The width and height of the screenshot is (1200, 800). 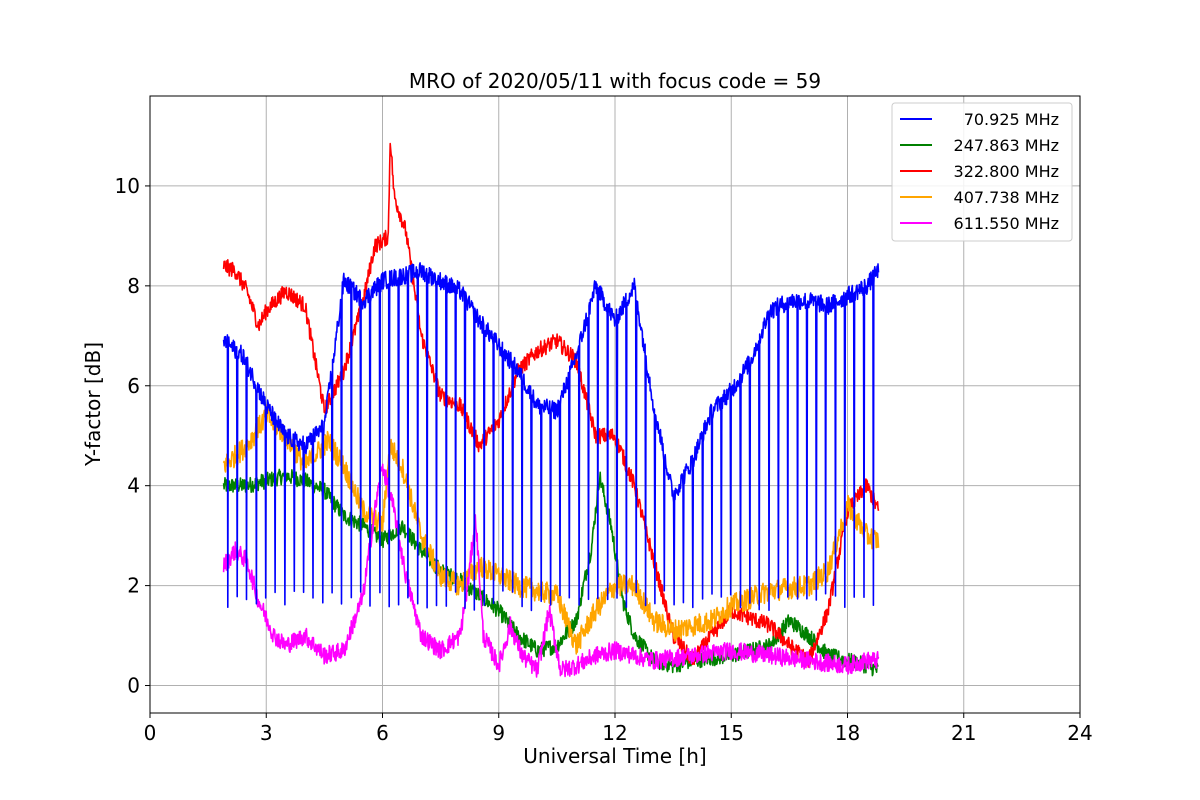 I want to click on x-tick-label: 24, so click(x=1079, y=733).